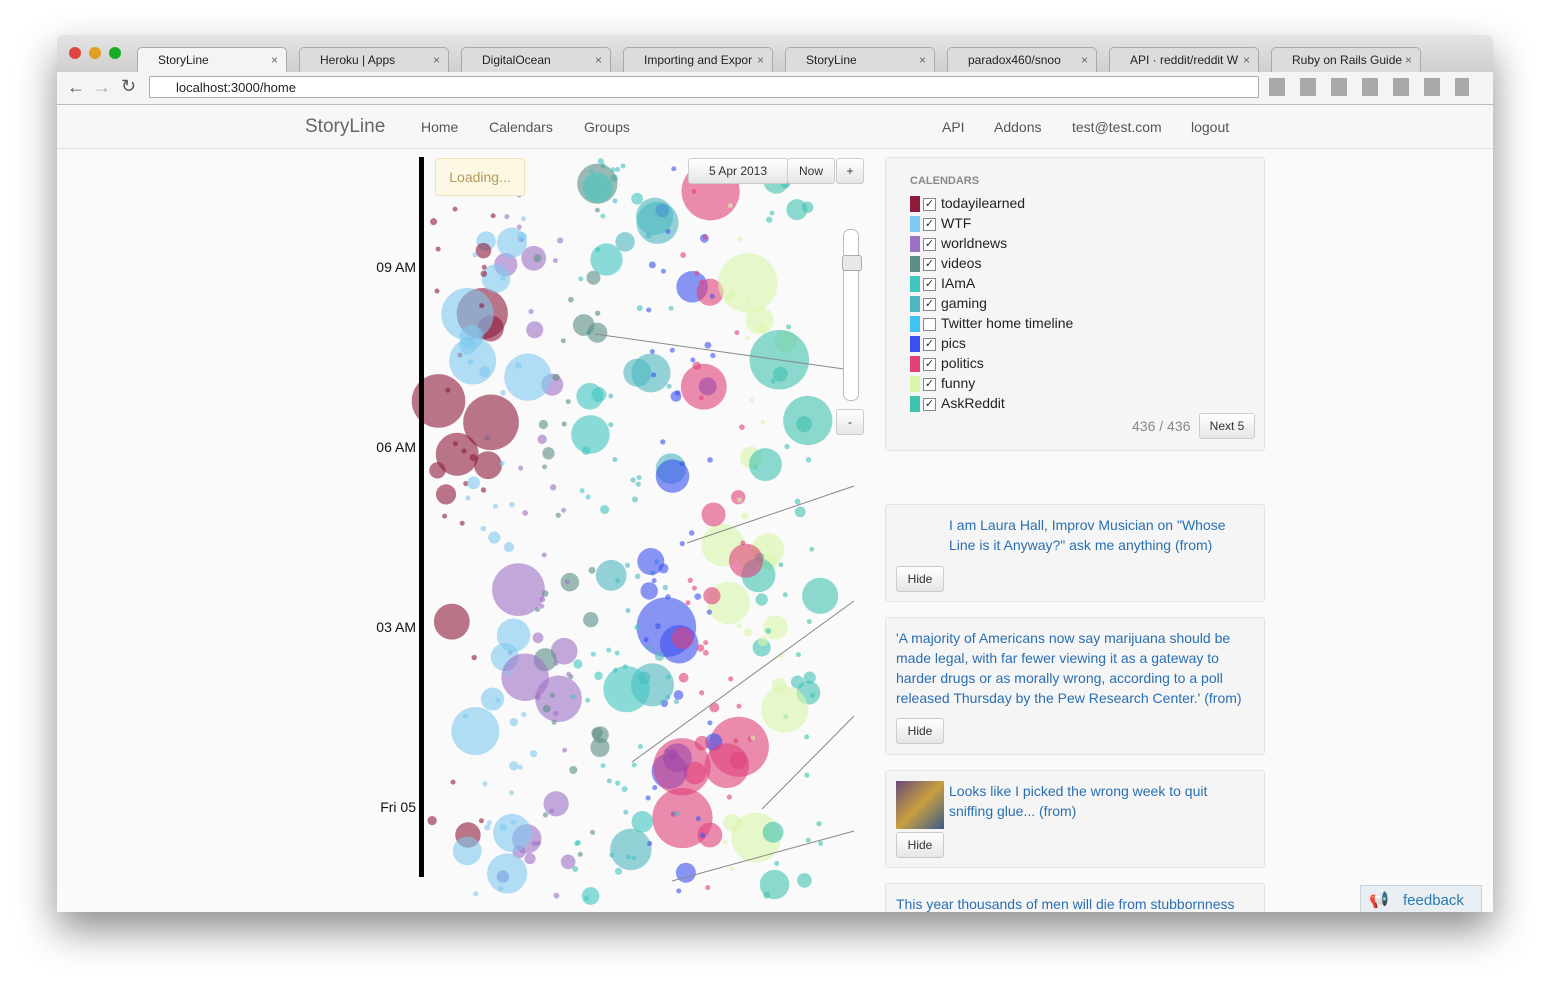 The image size is (1550, 992). I want to click on nav-link: Addons, so click(1018, 127).